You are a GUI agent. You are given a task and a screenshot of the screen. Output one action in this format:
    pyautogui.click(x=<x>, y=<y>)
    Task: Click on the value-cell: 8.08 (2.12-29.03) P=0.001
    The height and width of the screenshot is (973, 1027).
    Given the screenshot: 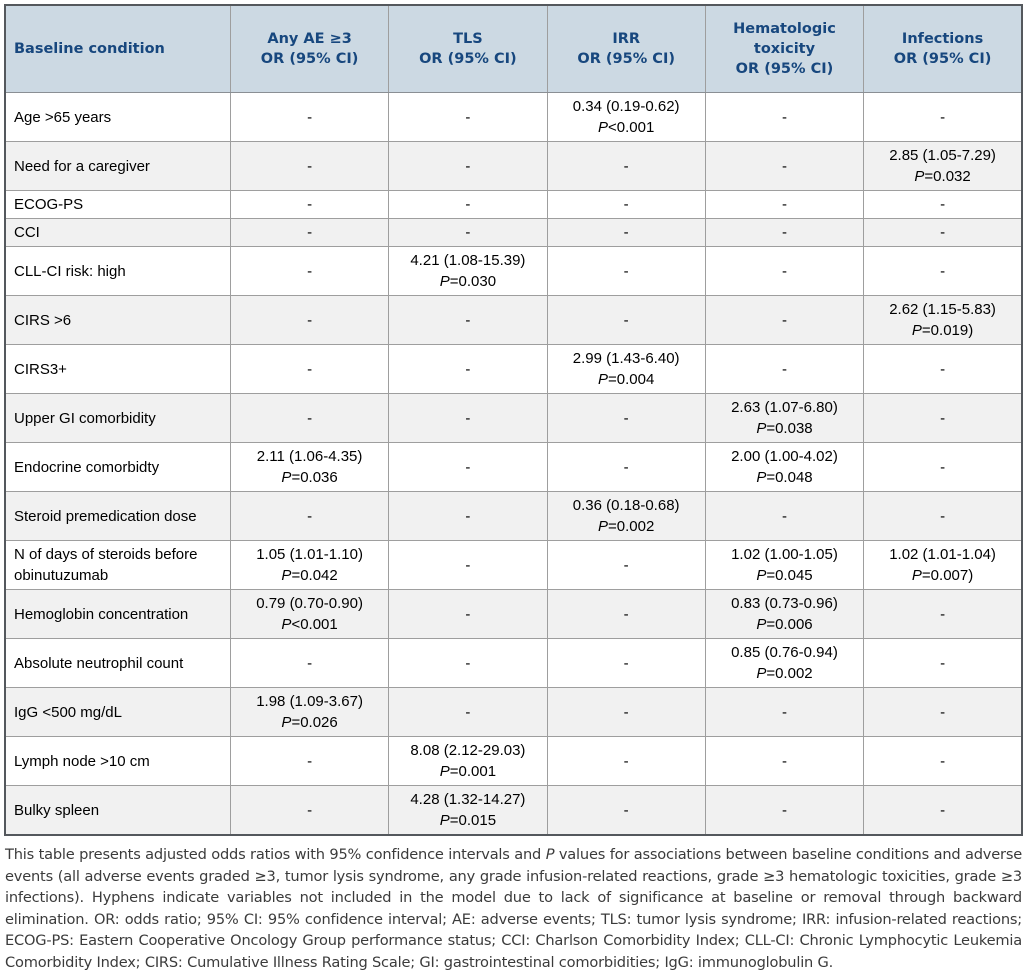 What is the action you would take?
    pyautogui.click(x=468, y=761)
    